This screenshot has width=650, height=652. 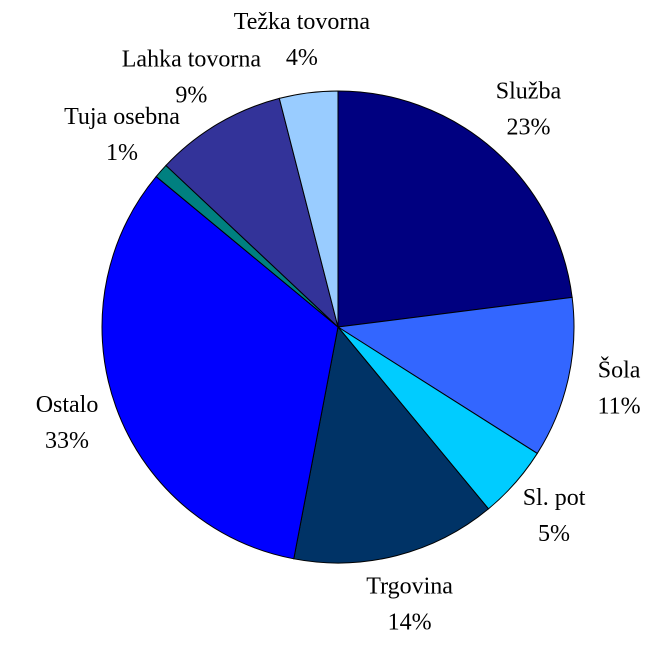 What do you see at coordinates (302, 22) in the screenshot?
I see `slice-label: Težka tovorna` at bounding box center [302, 22].